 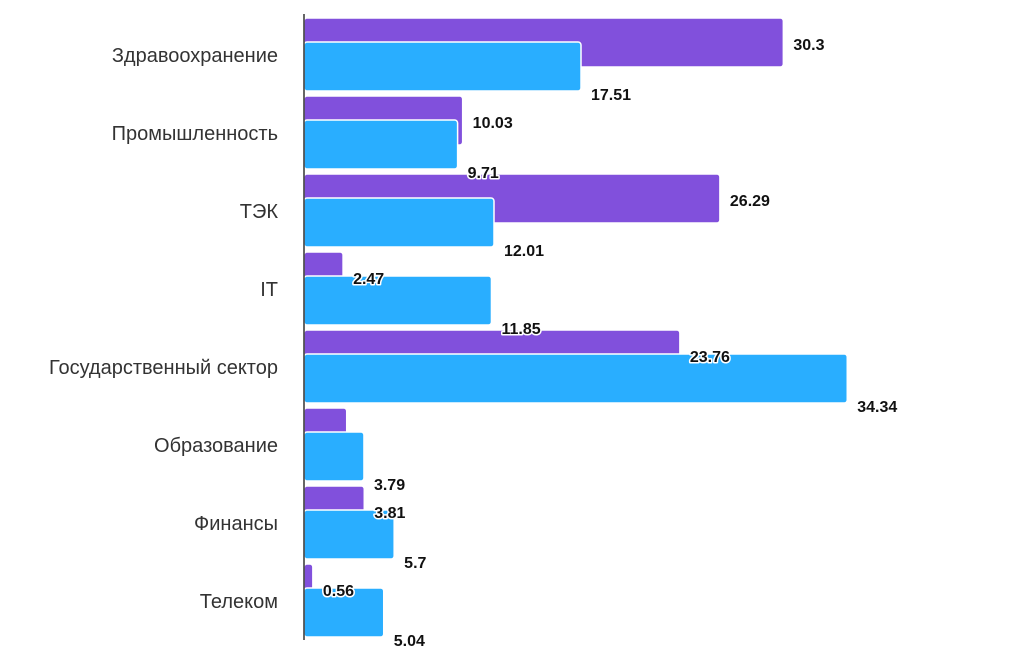 I want to click on value-label: 2.47, so click(x=368, y=279).